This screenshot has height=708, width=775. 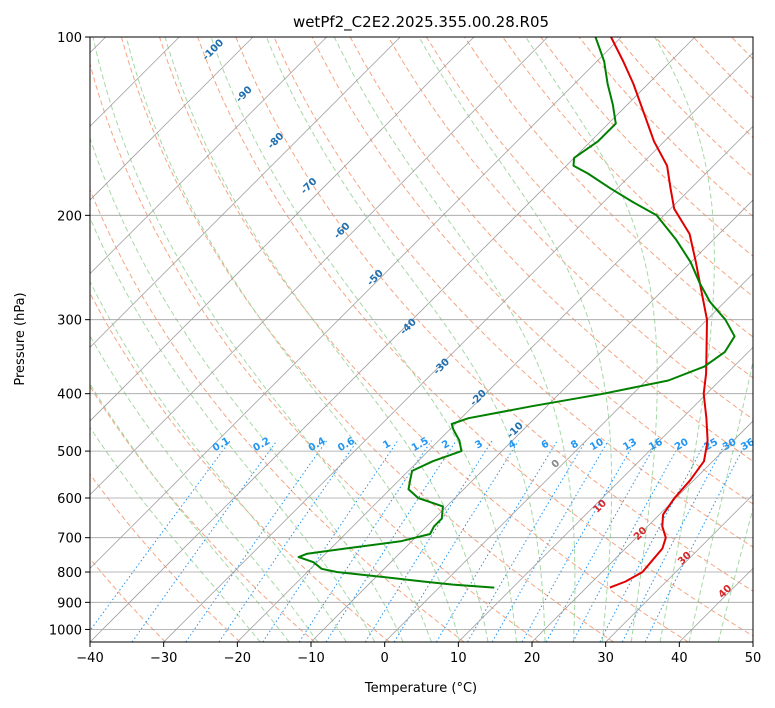 I want to click on y-tick-label: 900, so click(x=69, y=603).